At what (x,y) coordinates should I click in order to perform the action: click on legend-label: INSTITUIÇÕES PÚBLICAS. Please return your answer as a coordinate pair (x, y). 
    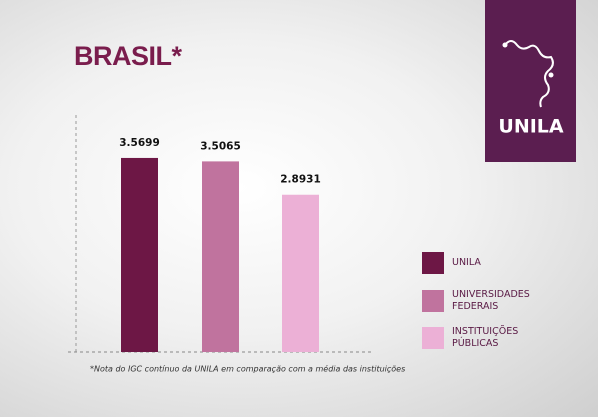
    Looking at the image, I should click on (485, 337).